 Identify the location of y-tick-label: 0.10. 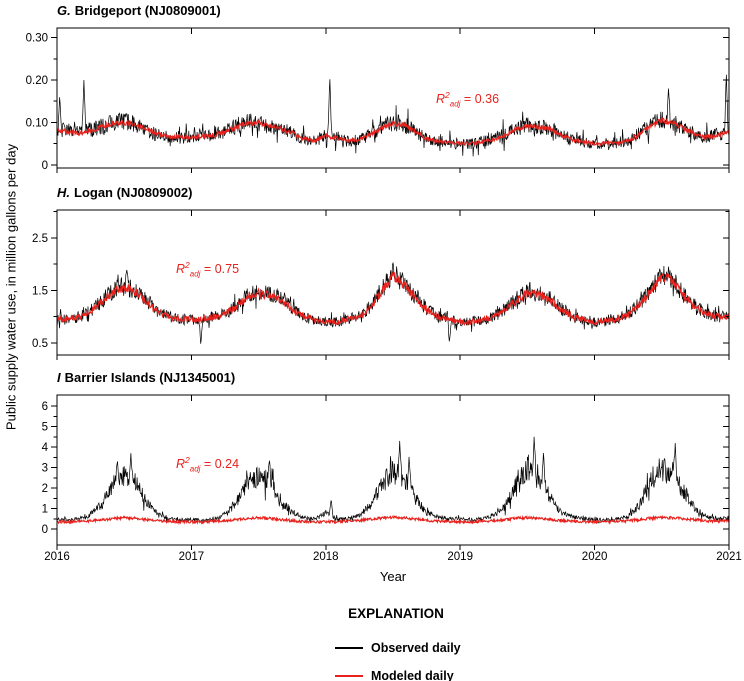
(37, 123).